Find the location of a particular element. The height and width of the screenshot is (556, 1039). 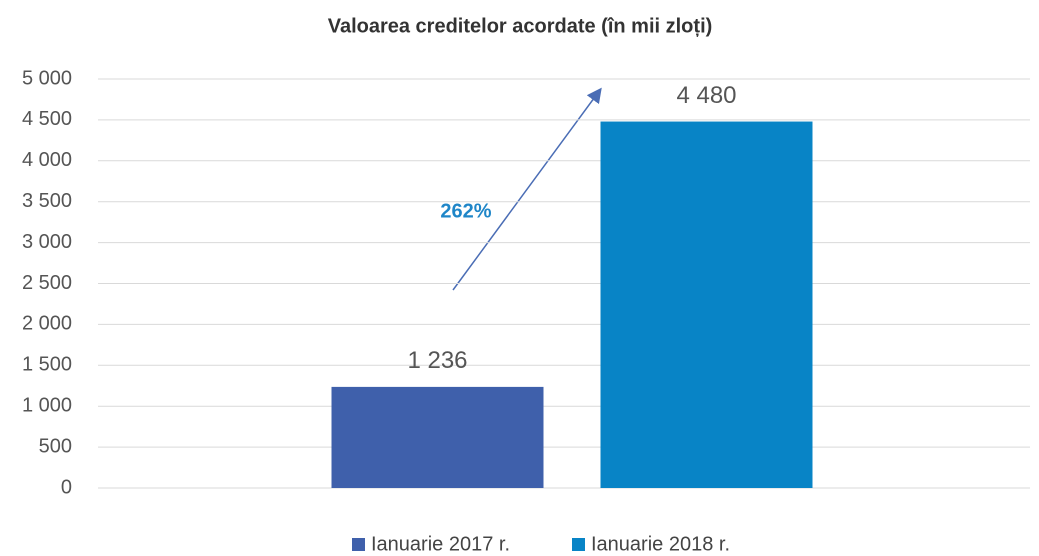

legend-label: Ianuarie 2017 r. is located at coordinates (440, 544).